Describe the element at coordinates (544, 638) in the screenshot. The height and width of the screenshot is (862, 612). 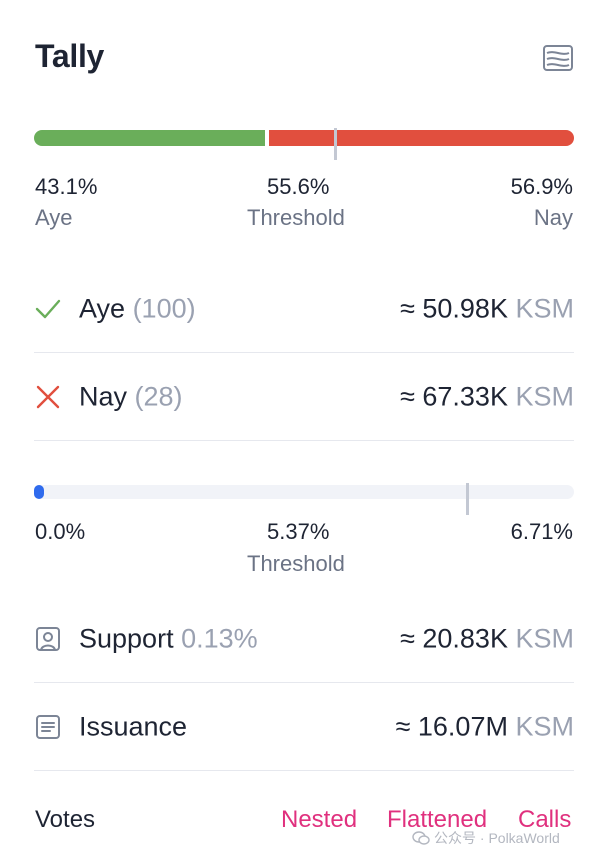
I see `support-unit: KSM` at that location.